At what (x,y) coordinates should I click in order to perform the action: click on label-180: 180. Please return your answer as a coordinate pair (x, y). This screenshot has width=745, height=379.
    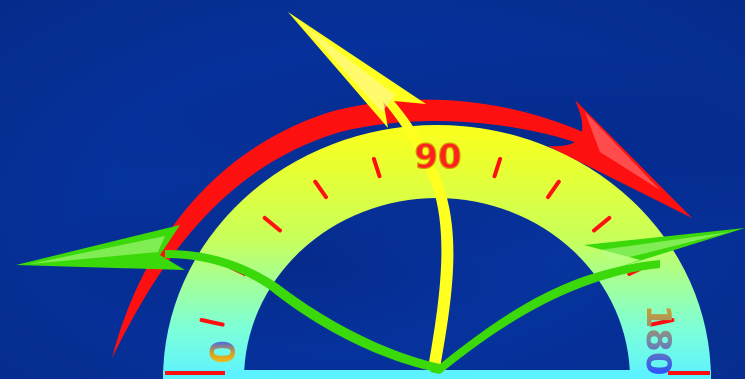
    Looking at the image, I should click on (658, 340).